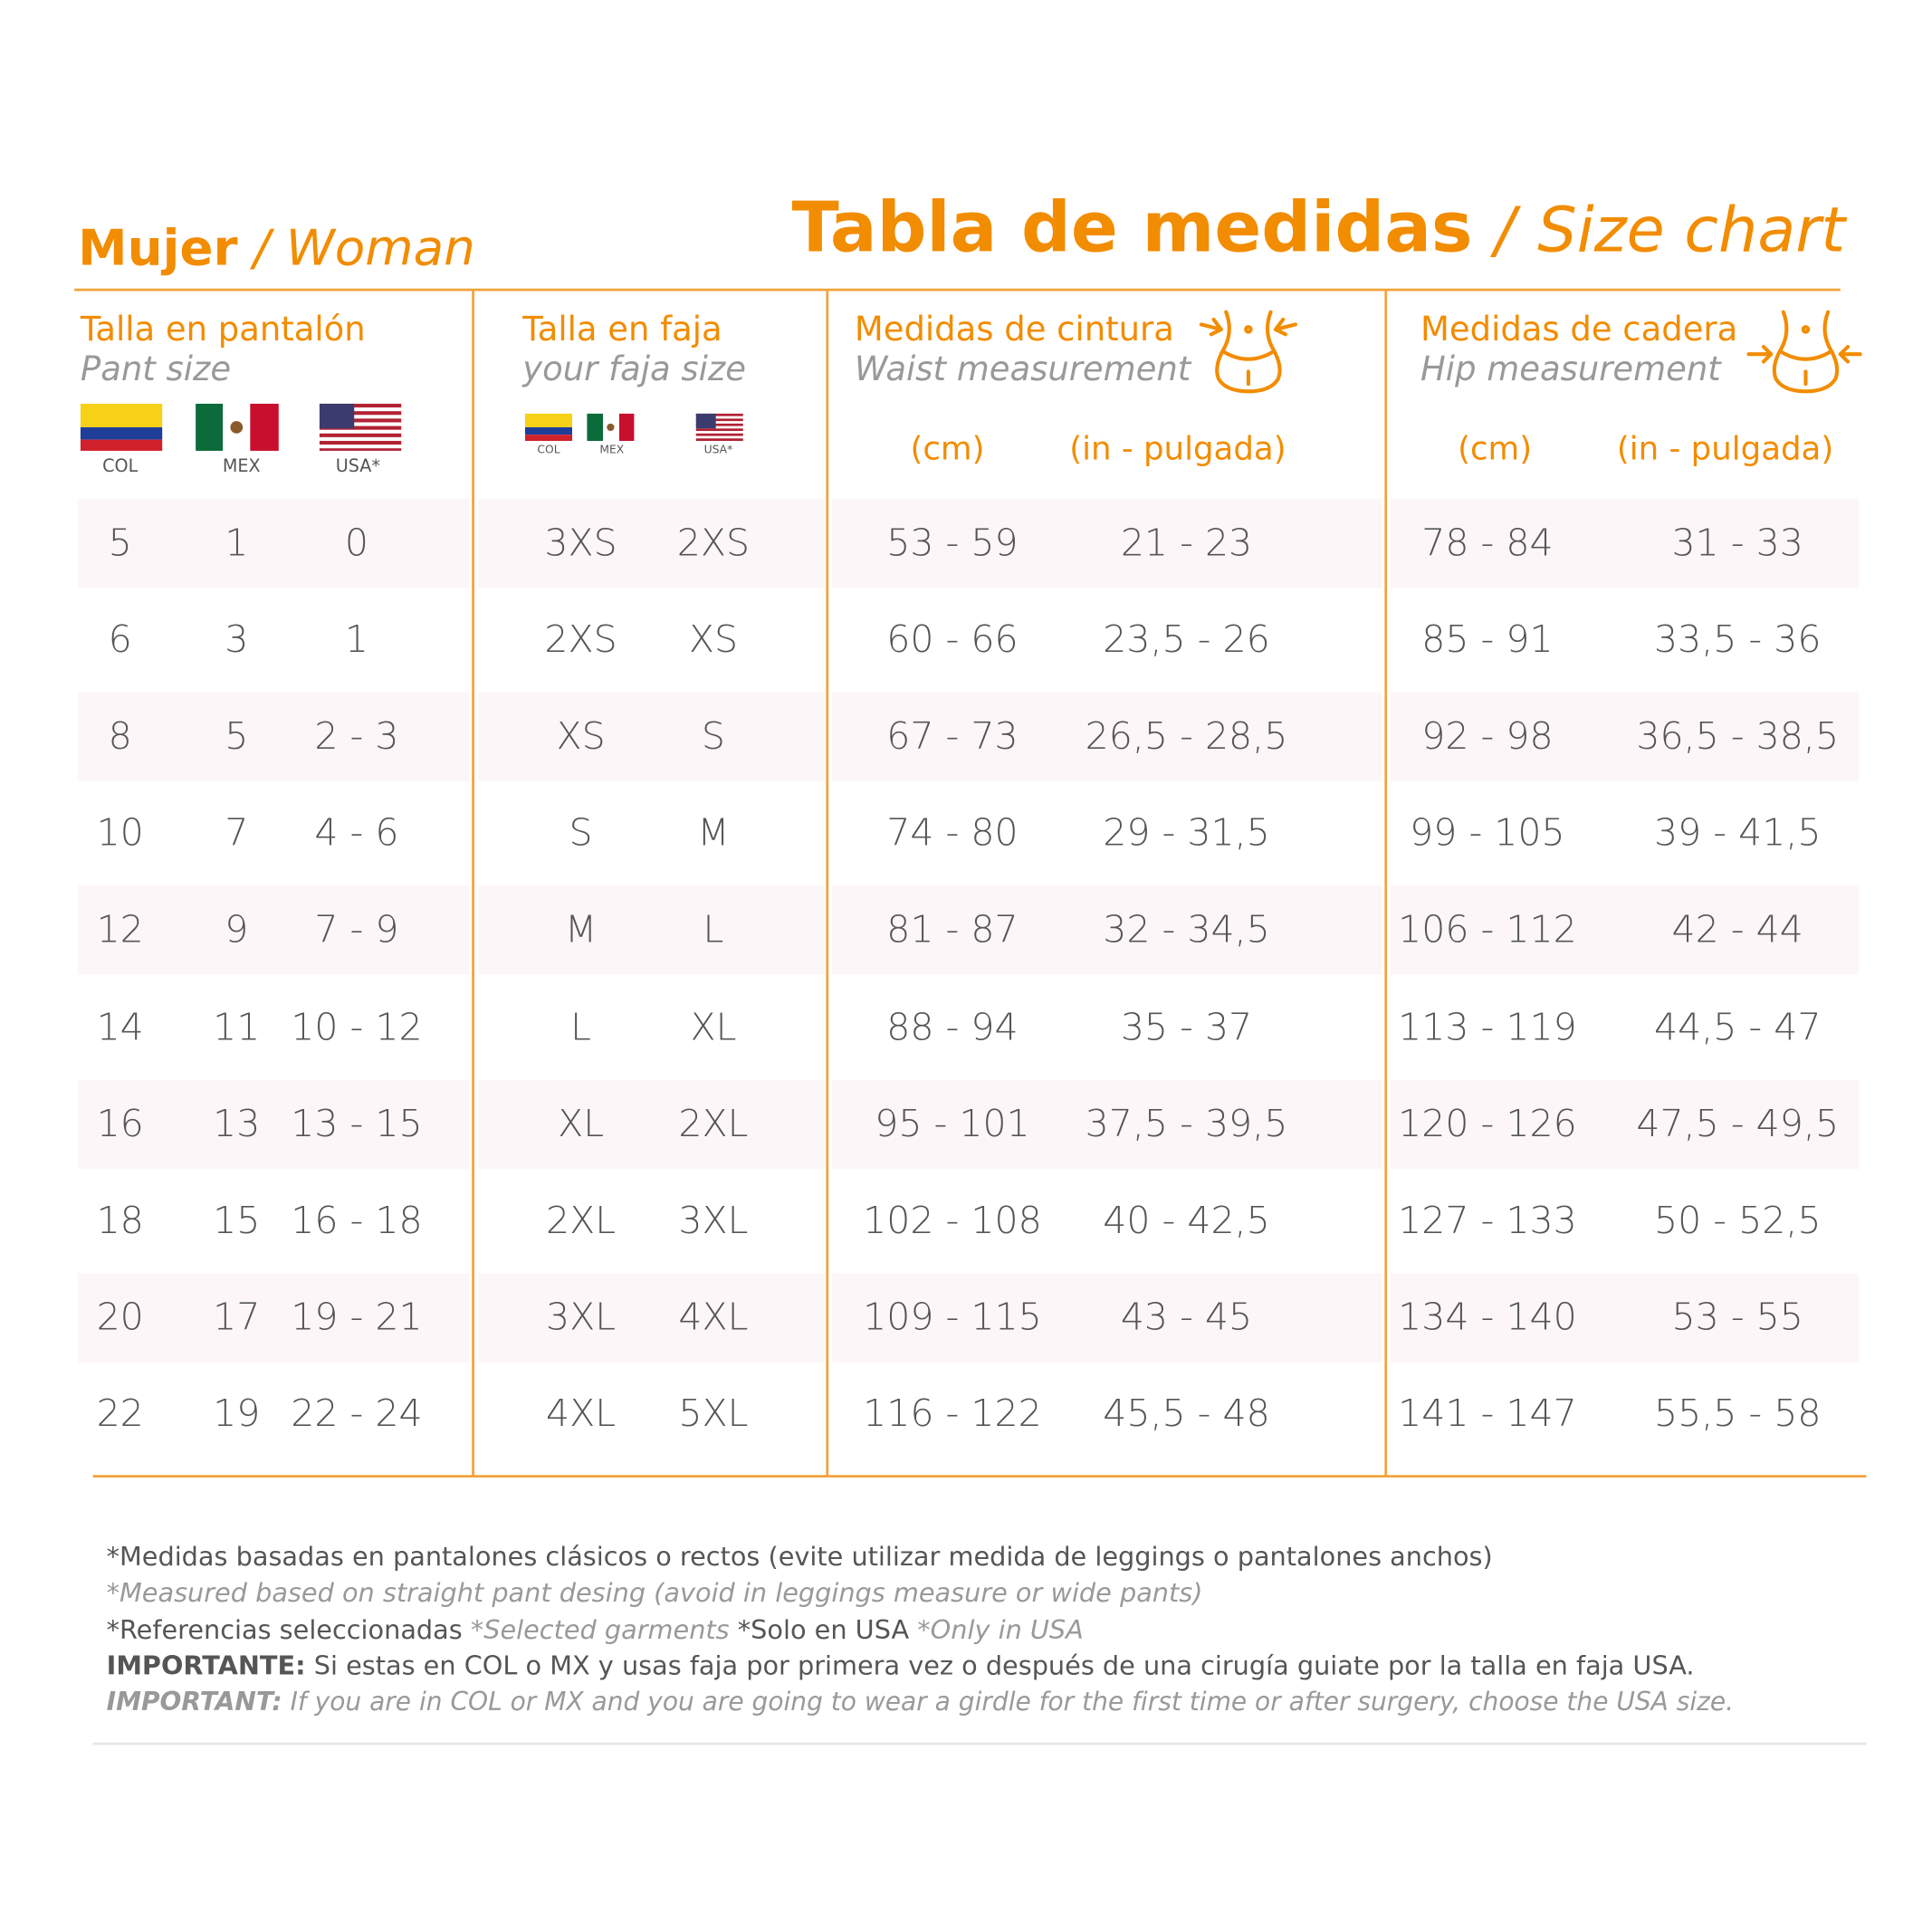  Describe the element at coordinates (1014, 330) in the screenshot. I see `column-title: Medidas de cintura` at that location.